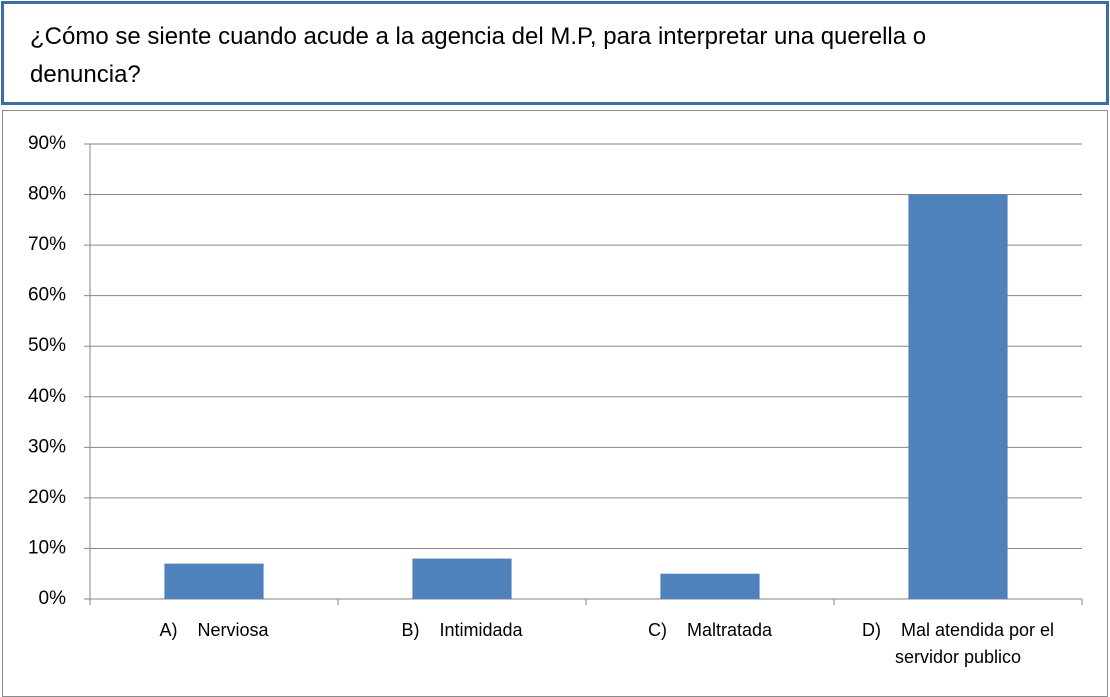 This screenshot has height=697, width=1110. What do you see at coordinates (462, 630) in the screenshot?
I see `x-tick-label: B) Intimidada` at bounding box center [462, 630].